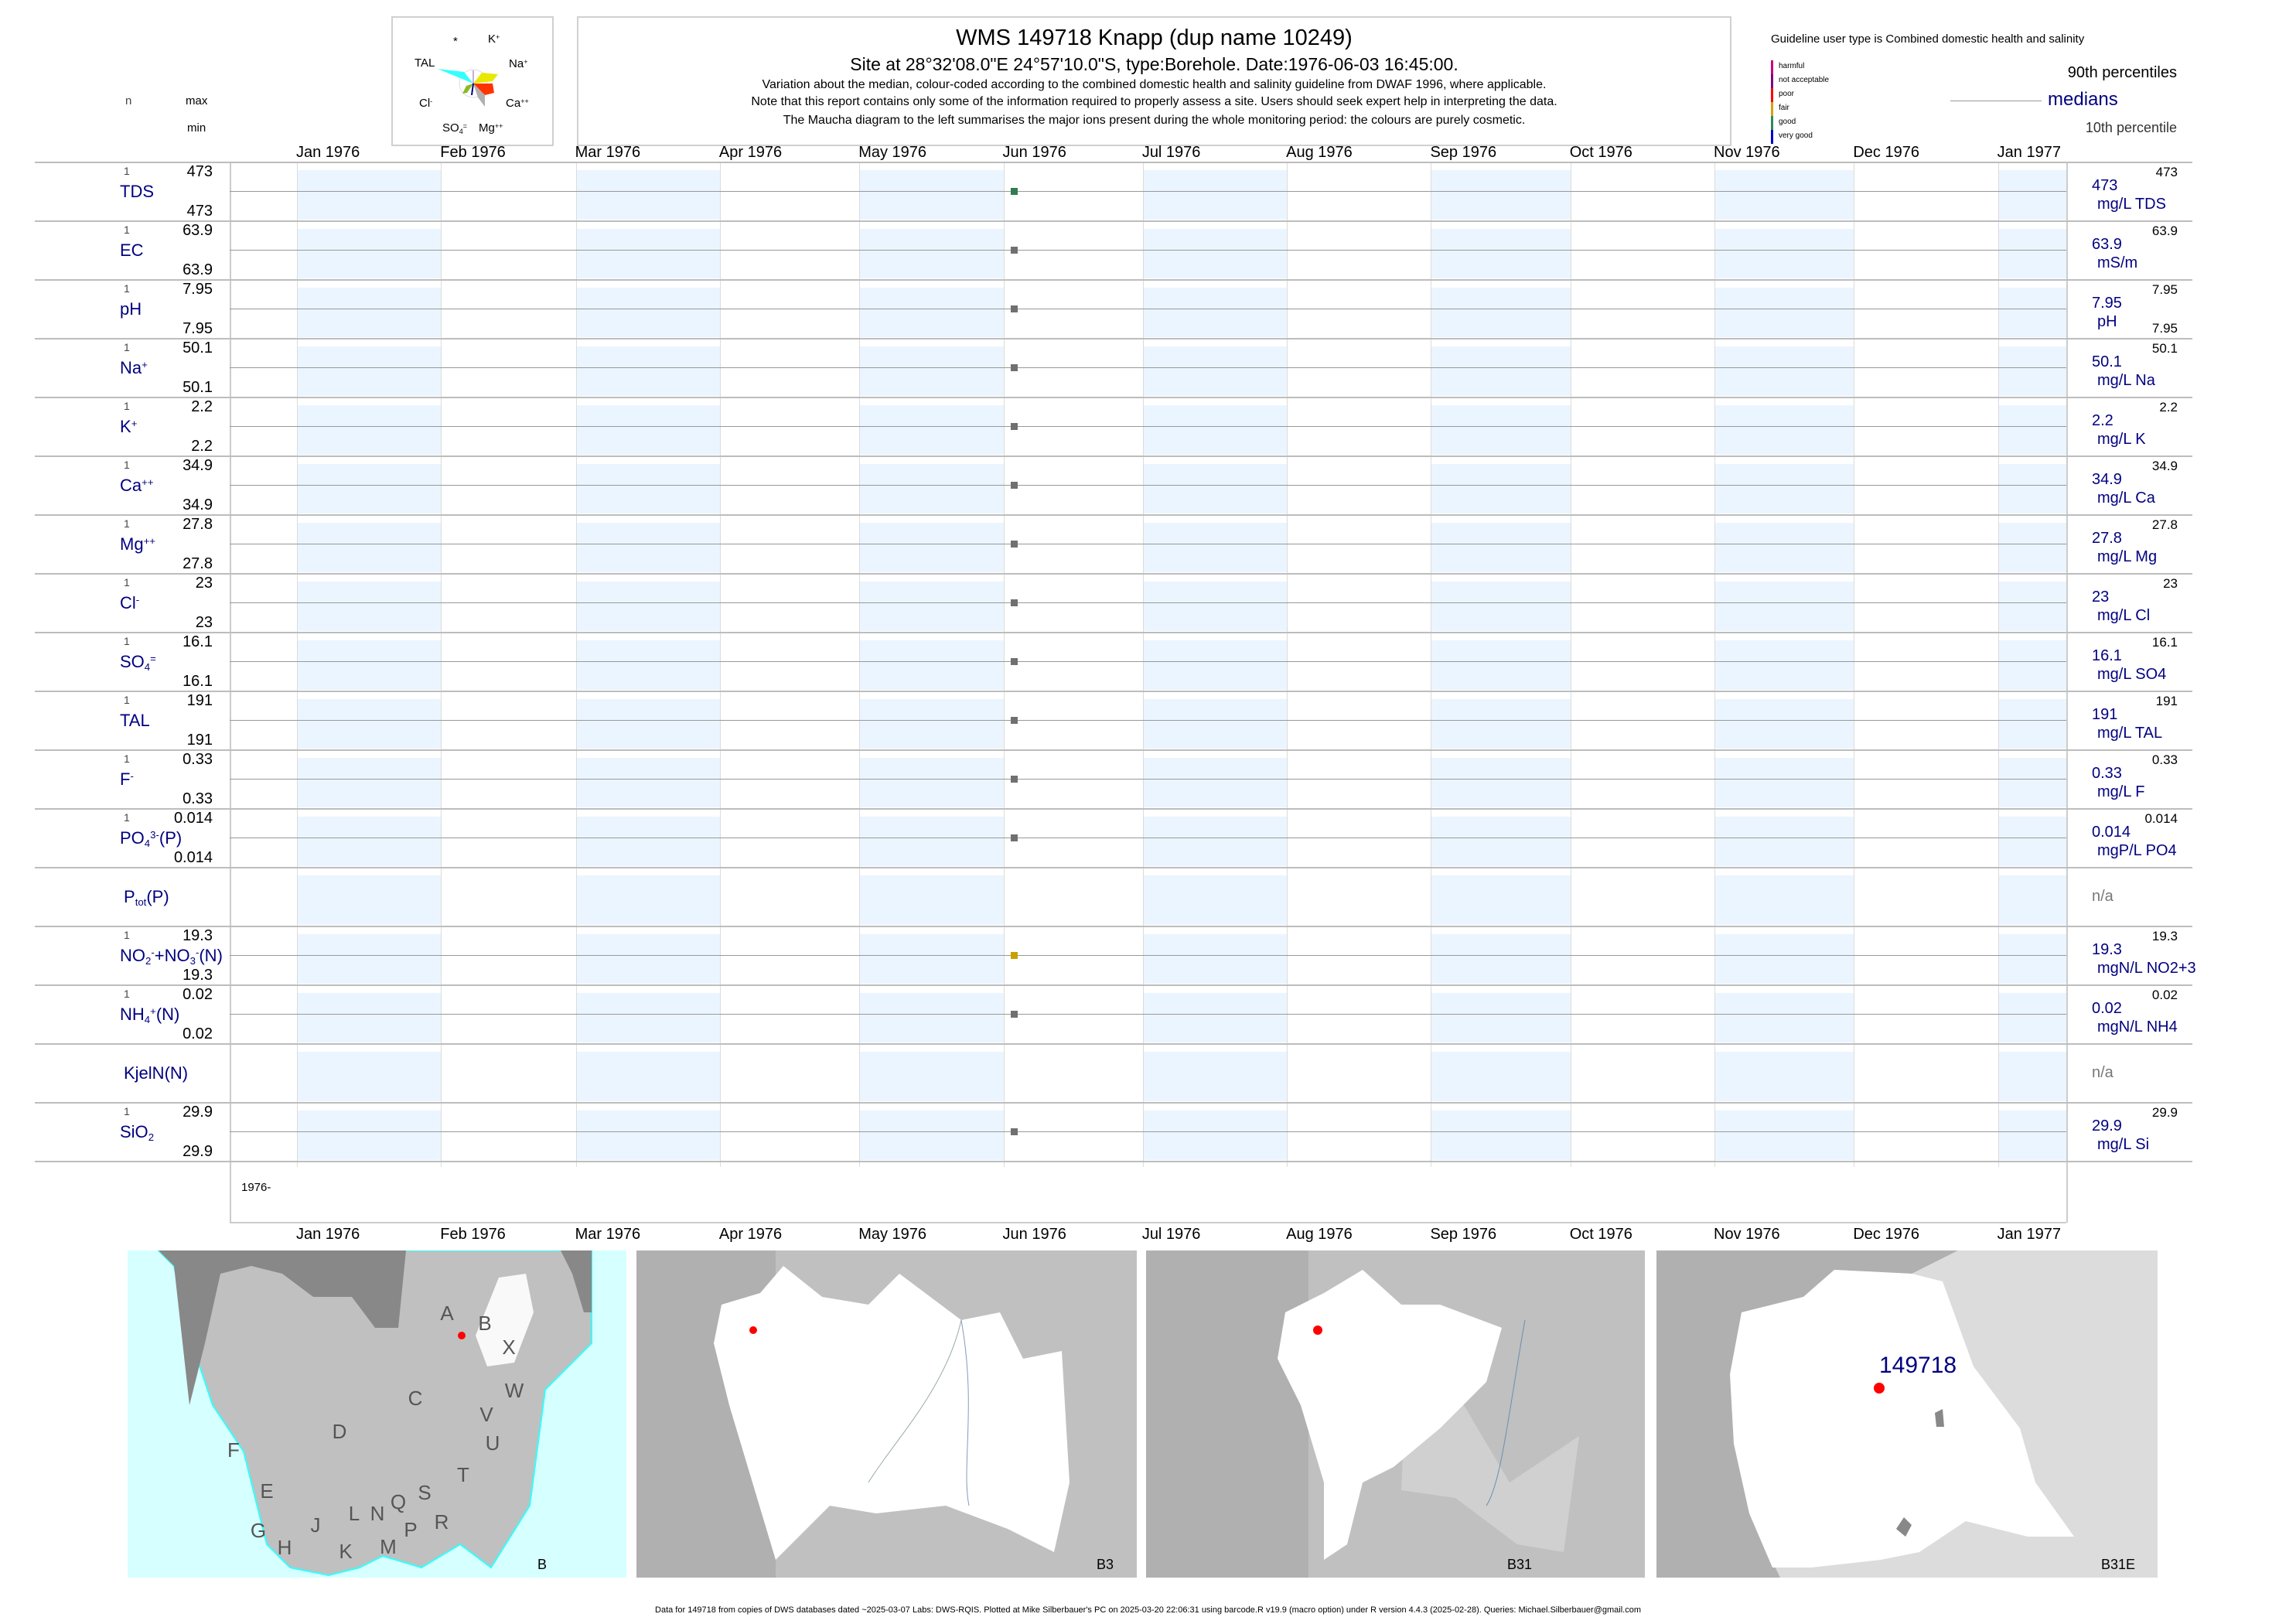 The width and height of the screenshot is (2296, 1624). I want to click on month-label-top: Sep 1976, so click(1463, 152).